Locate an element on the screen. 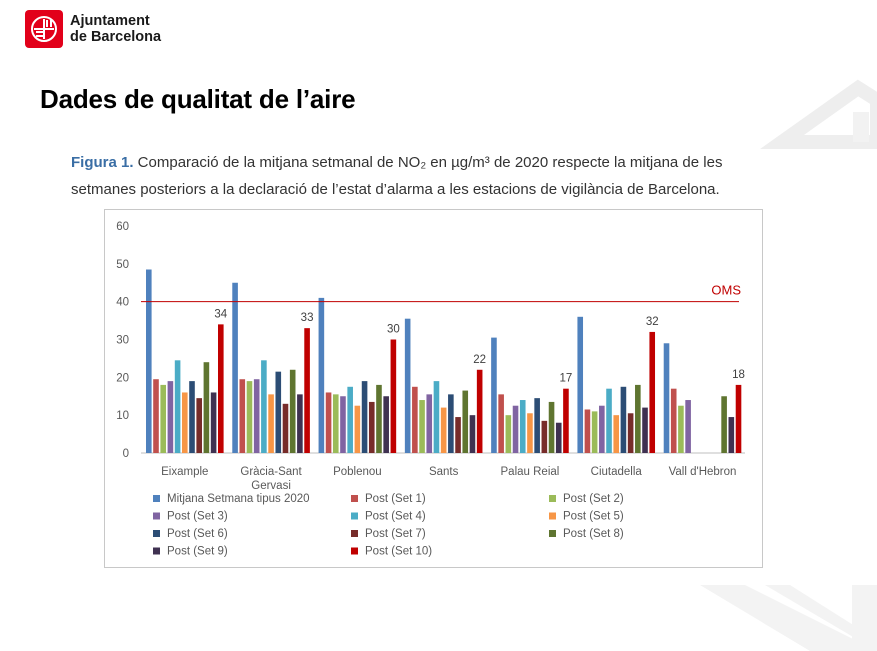  y-tick-label: 20 is located at coordinates (122, 378).